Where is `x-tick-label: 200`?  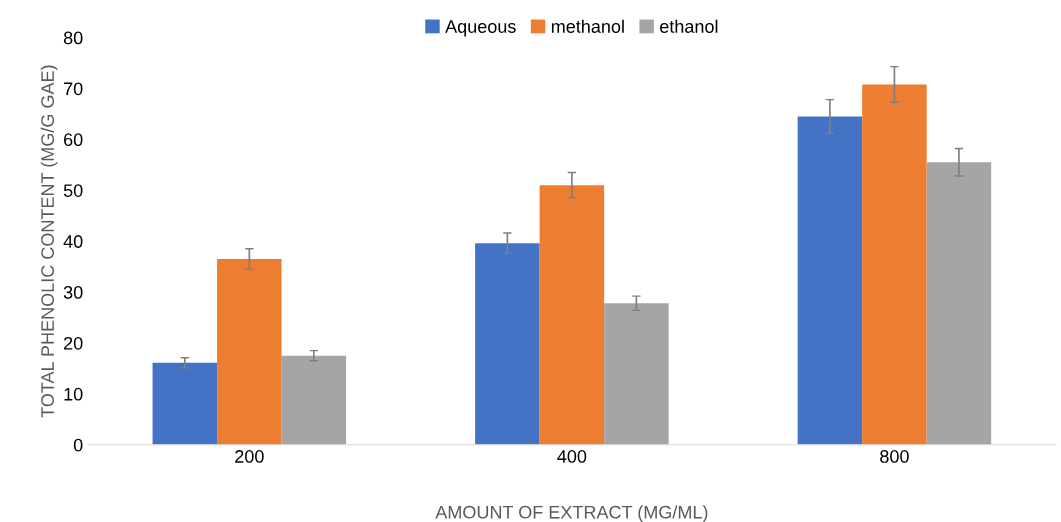 x-tick-label: 200 is located at coordinates (249, 456).